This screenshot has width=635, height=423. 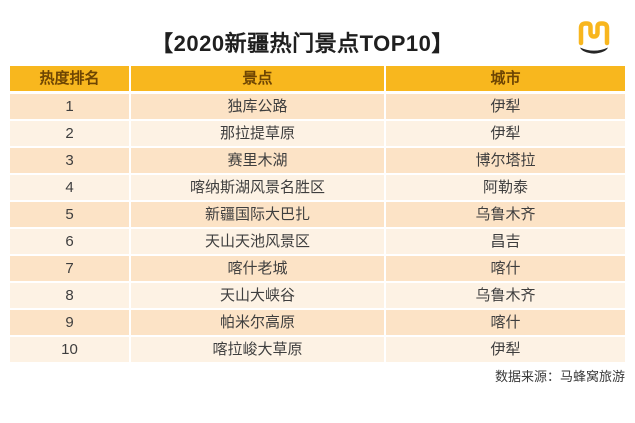 What do you see at coordinates (70, 215) in the screenshot?
I see `rank-cell: 5` at bounding box center [70, 215].